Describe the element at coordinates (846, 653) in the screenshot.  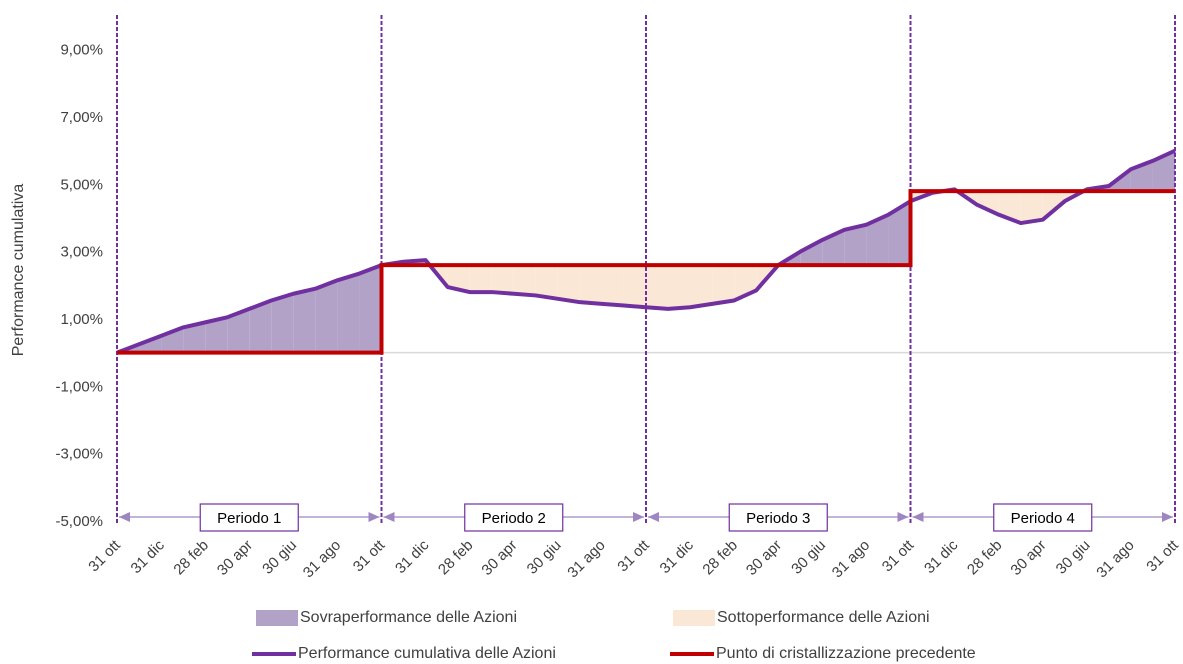
I see `legend-label-crystallization: Punto di cristallizzazione precedente` at that location.